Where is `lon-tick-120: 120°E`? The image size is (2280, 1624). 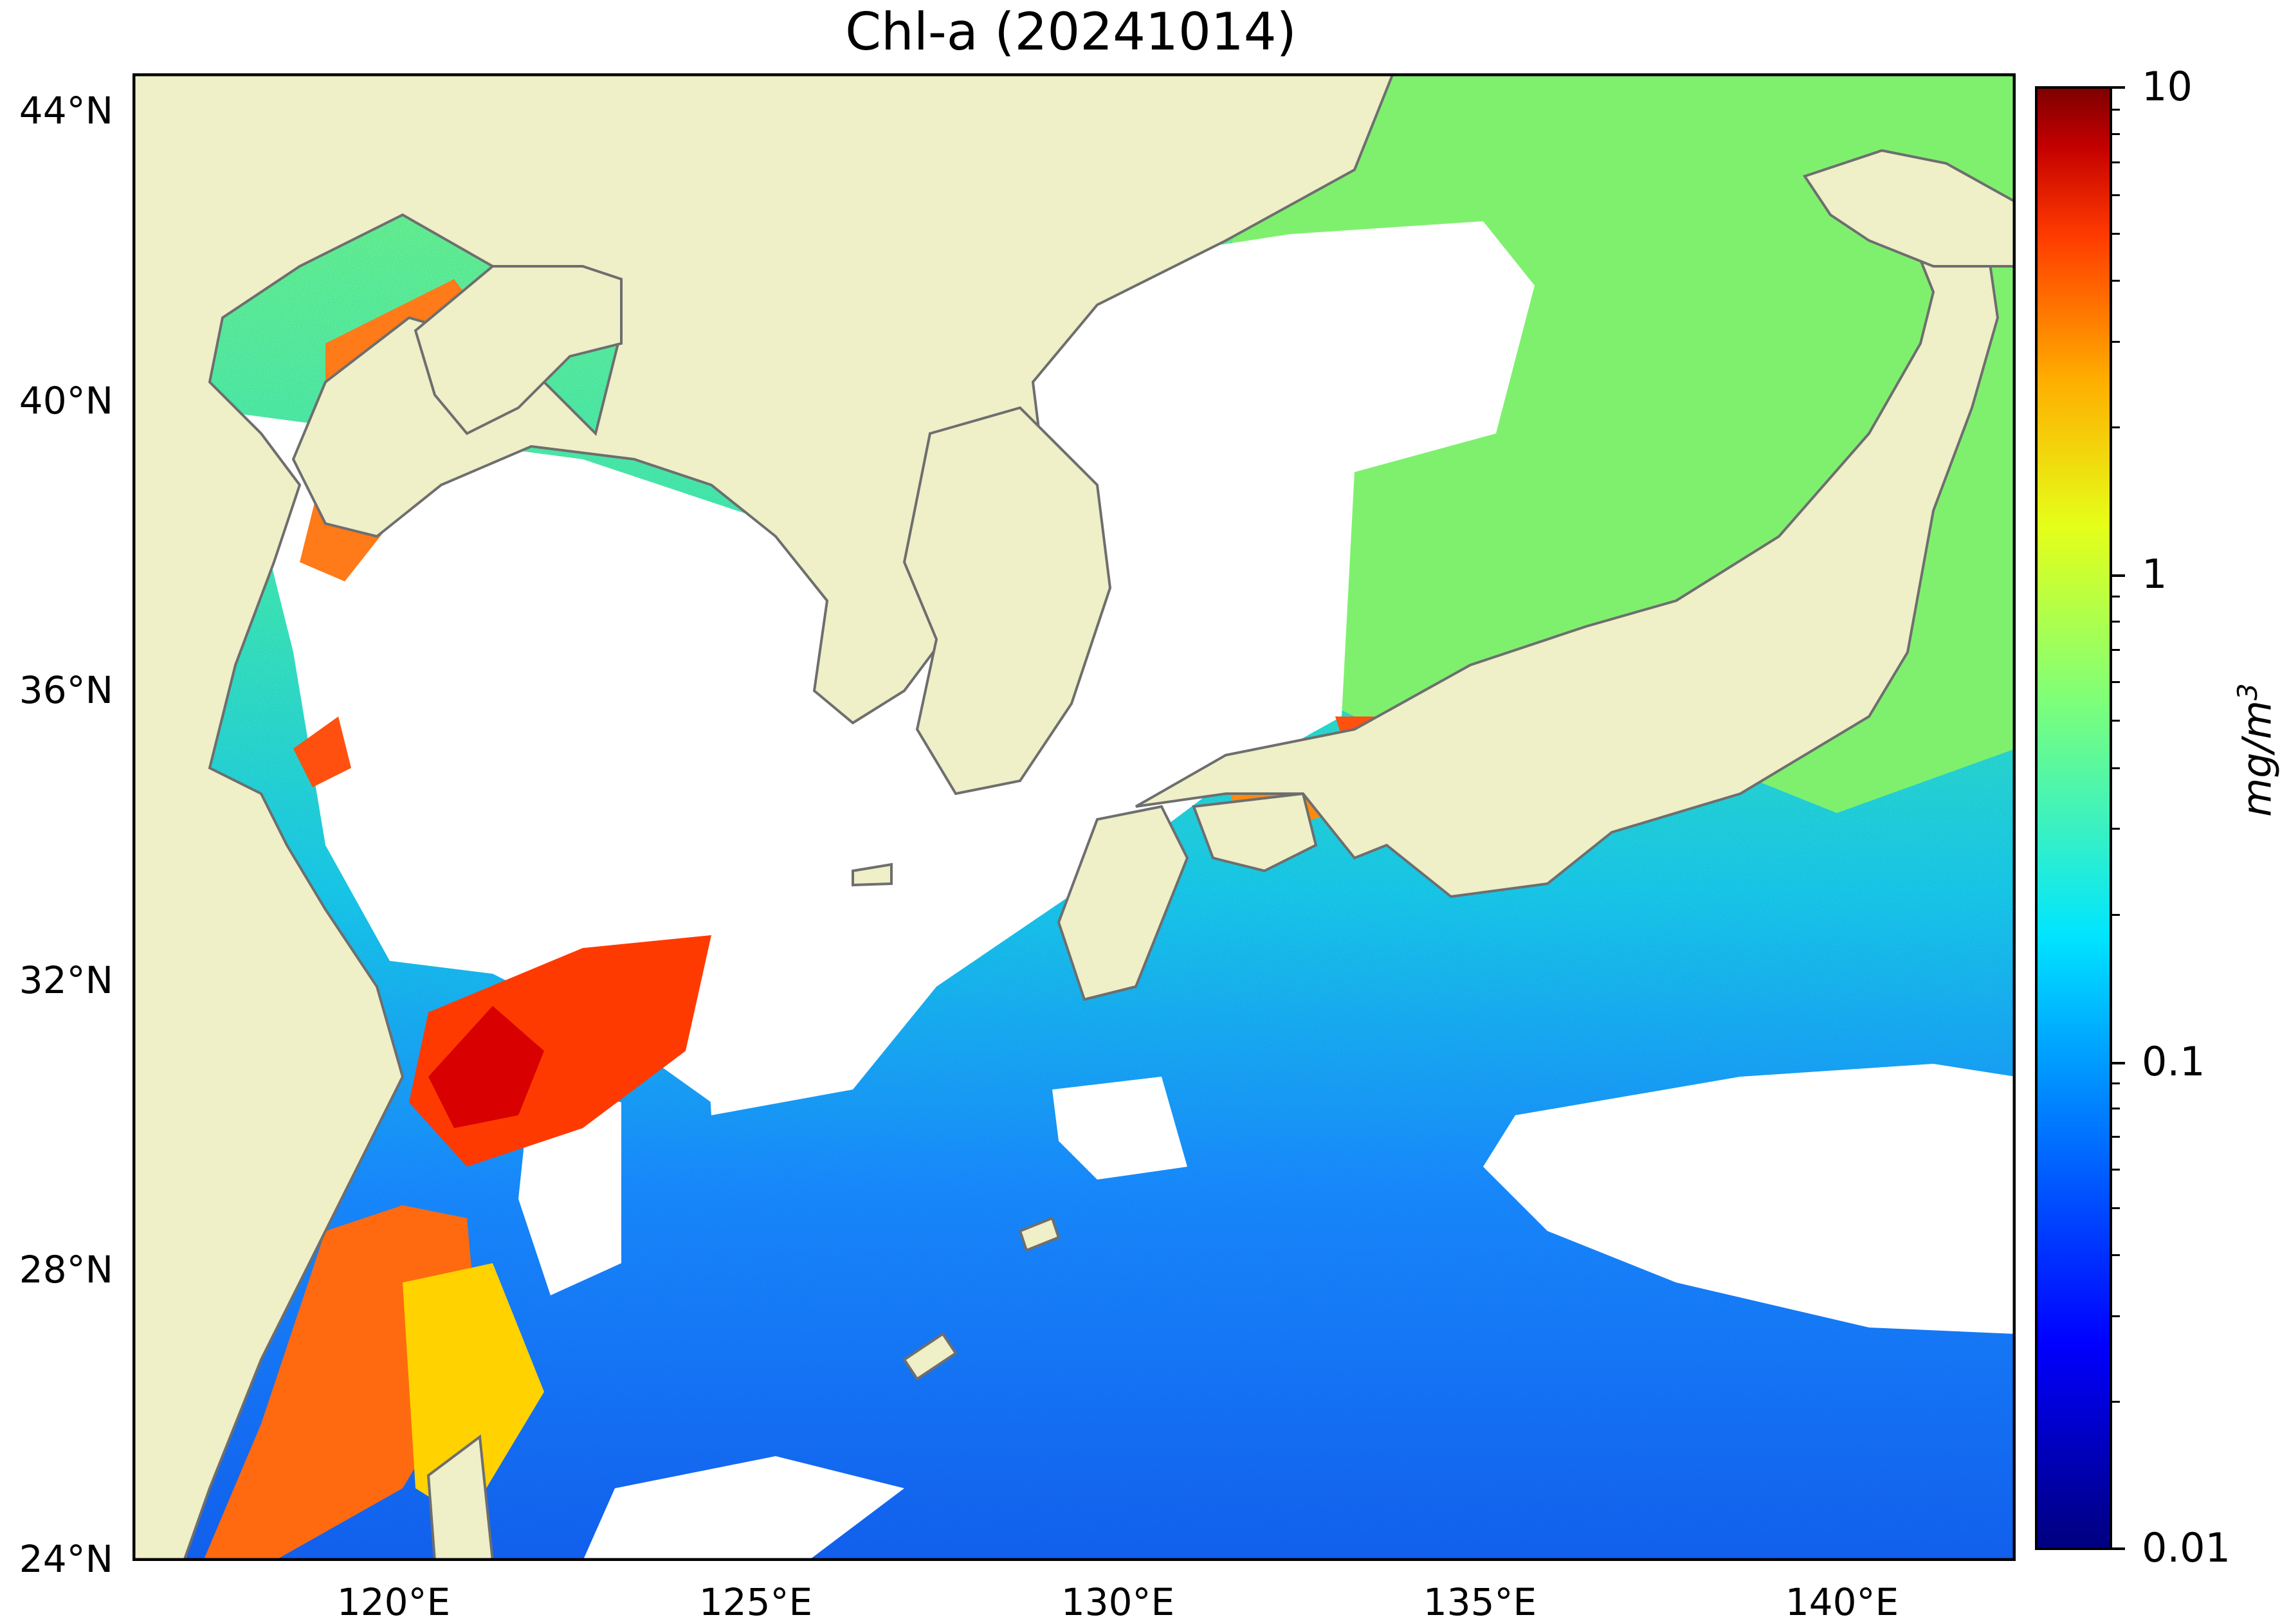
lon-tick-120: 120°E is located at coordinates (393, 1602).